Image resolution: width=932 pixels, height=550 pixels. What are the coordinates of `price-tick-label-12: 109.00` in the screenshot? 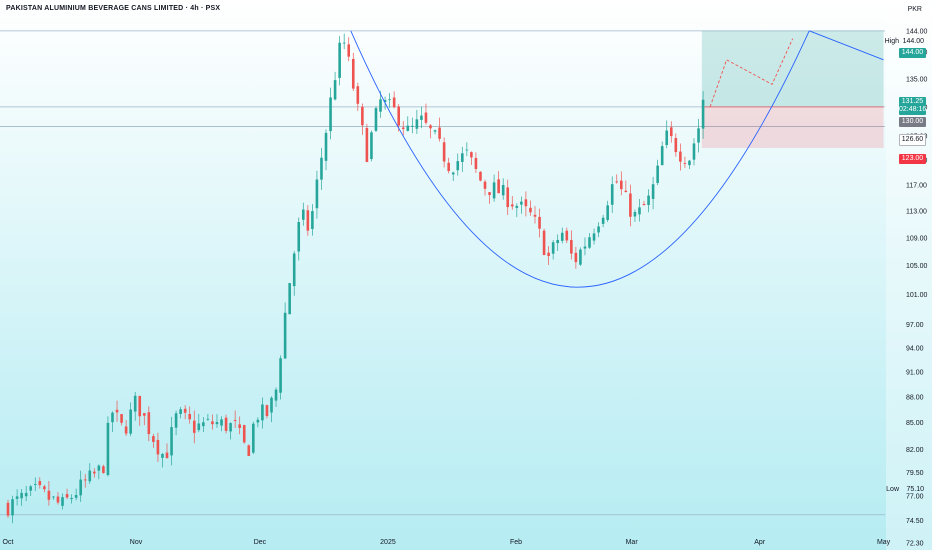 It's located at (917, 238).